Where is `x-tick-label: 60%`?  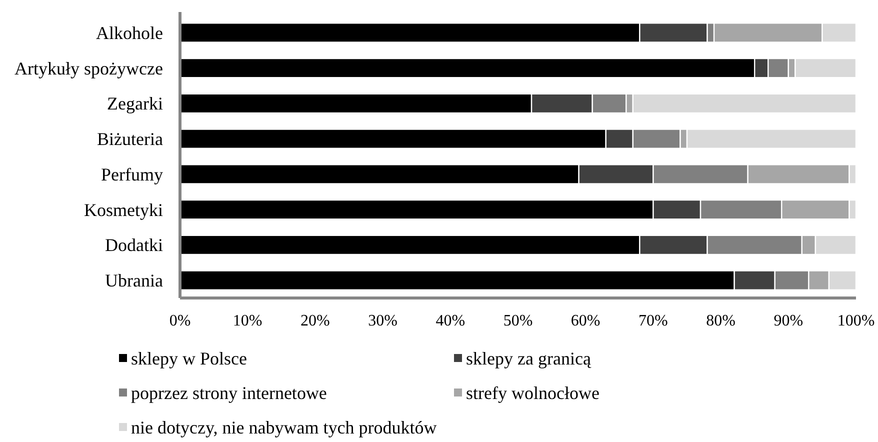
x-tick-label: 60% is located at coordinates (585, 321).